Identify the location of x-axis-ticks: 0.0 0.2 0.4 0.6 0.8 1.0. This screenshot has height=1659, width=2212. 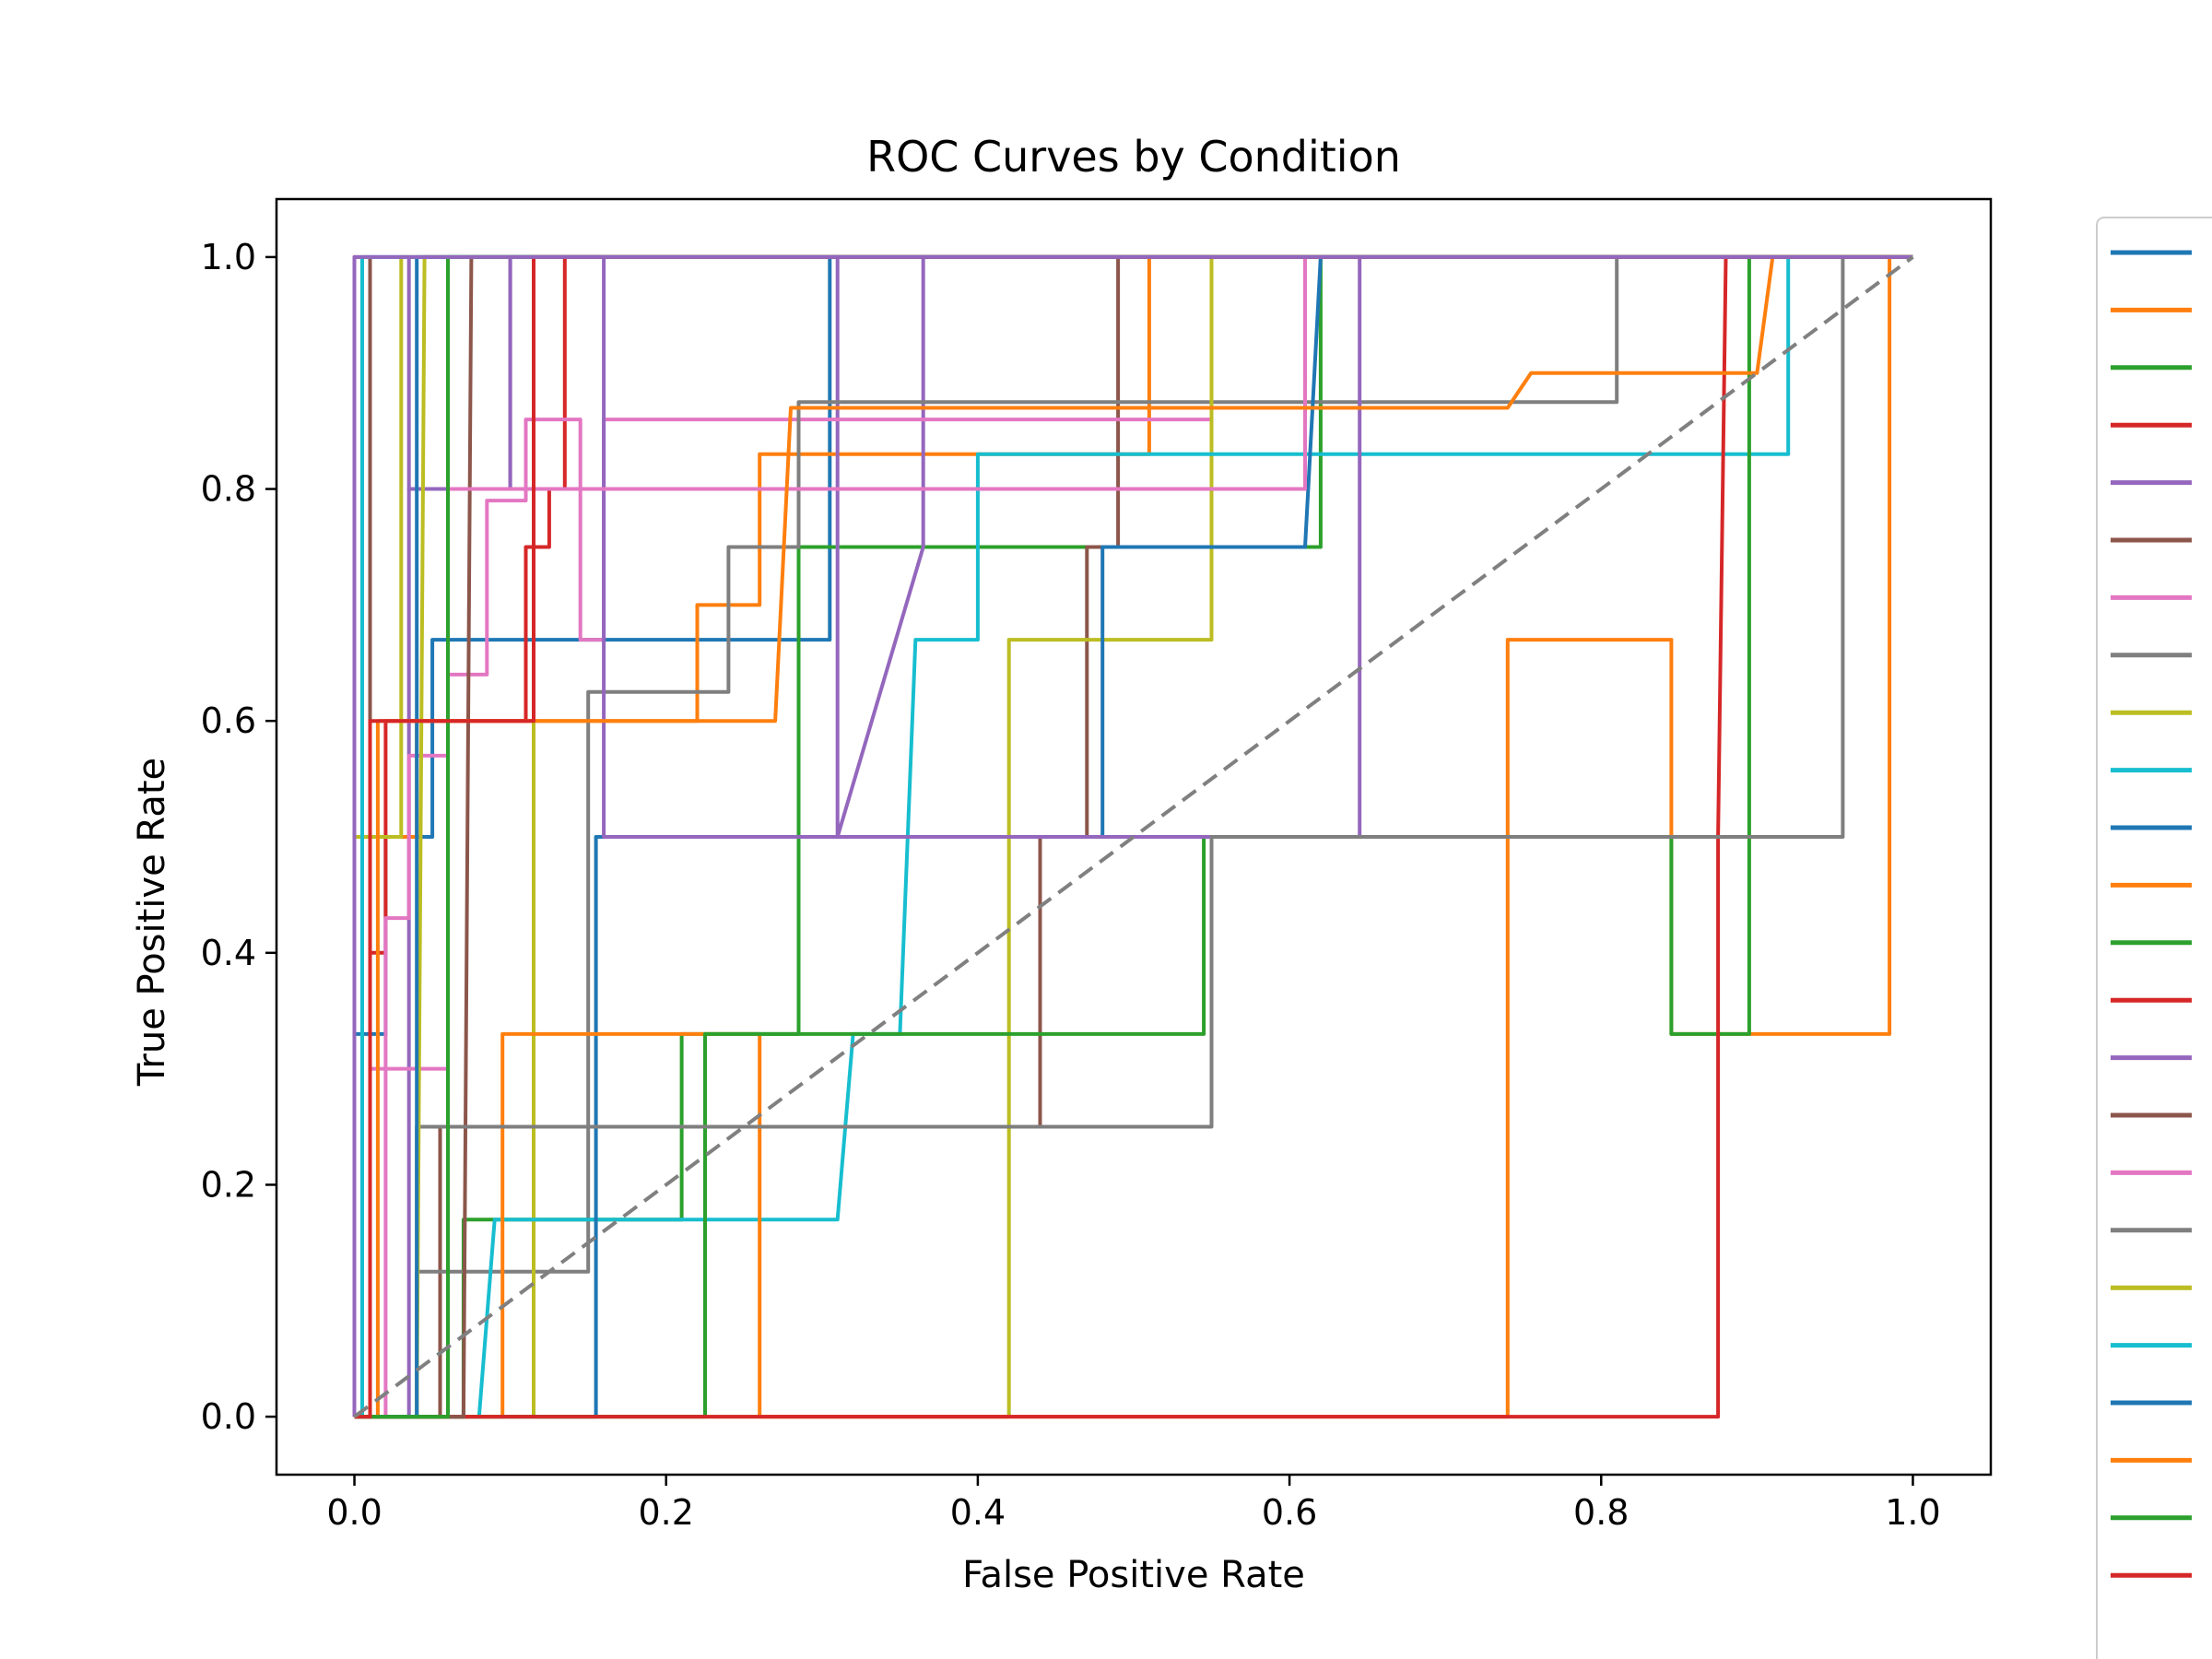
(1133, 1504).